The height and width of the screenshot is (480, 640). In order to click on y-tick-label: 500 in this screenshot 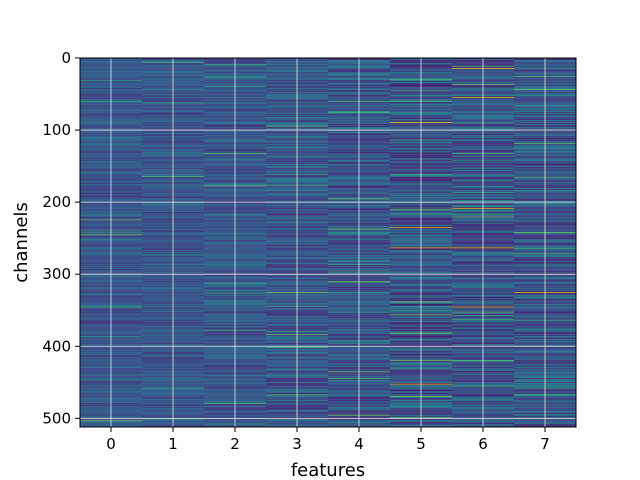, I will do `click(56, 418)`.